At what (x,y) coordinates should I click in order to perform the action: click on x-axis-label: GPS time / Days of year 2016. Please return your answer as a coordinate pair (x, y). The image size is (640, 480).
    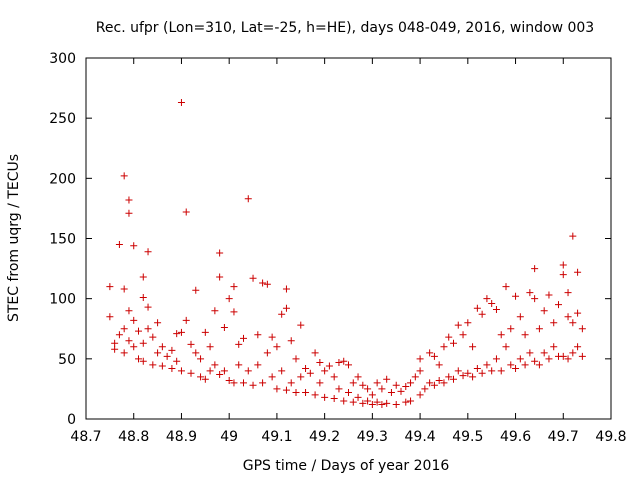
    Looking at the image, I should click on (346, 466).